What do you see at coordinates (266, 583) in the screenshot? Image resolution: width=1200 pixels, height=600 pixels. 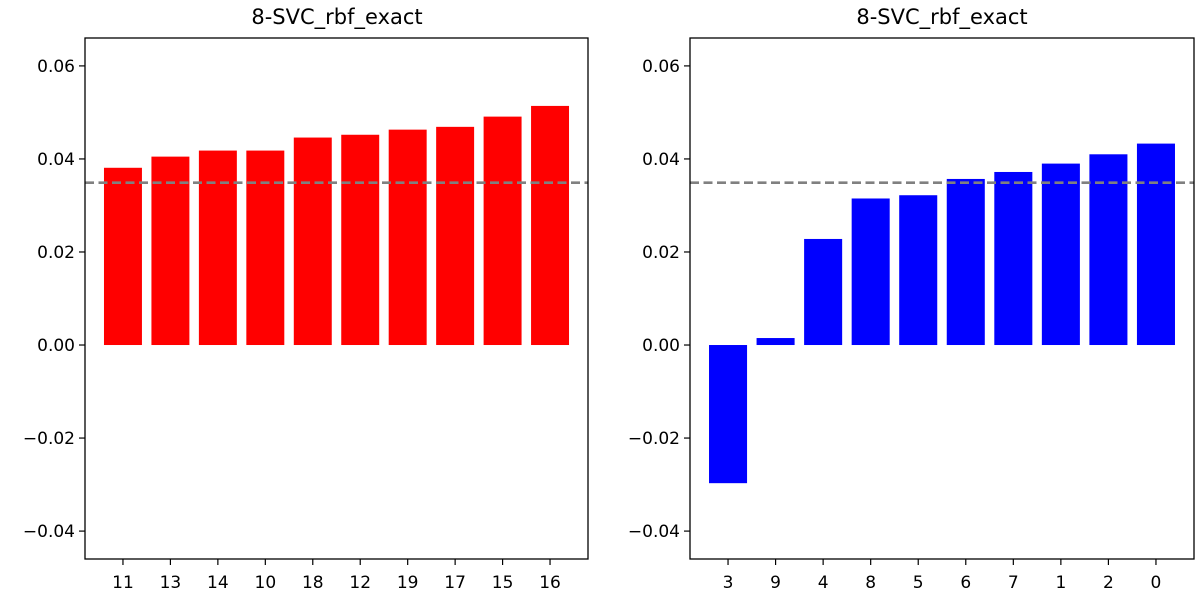 I see `x-tick-label: 10` at bounding box center [266, 583].